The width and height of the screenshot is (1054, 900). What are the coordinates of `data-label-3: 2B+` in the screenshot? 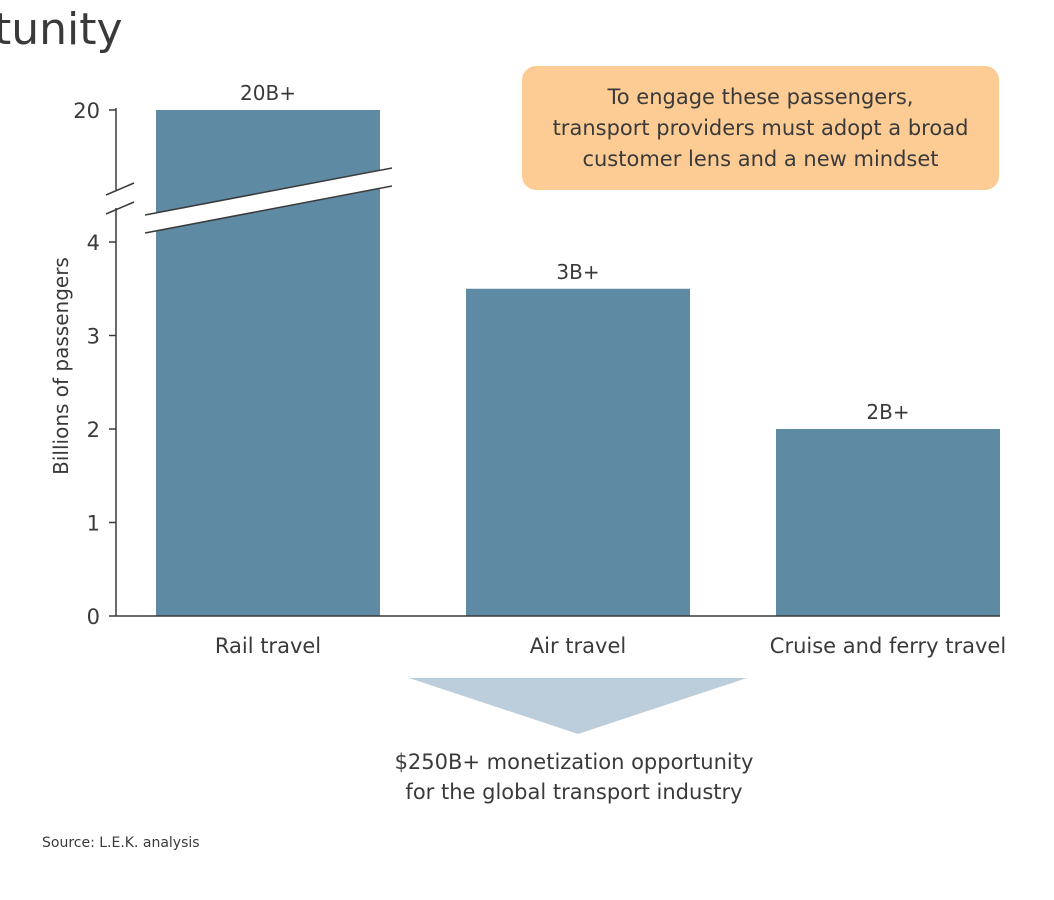 It's located at (887, 412).